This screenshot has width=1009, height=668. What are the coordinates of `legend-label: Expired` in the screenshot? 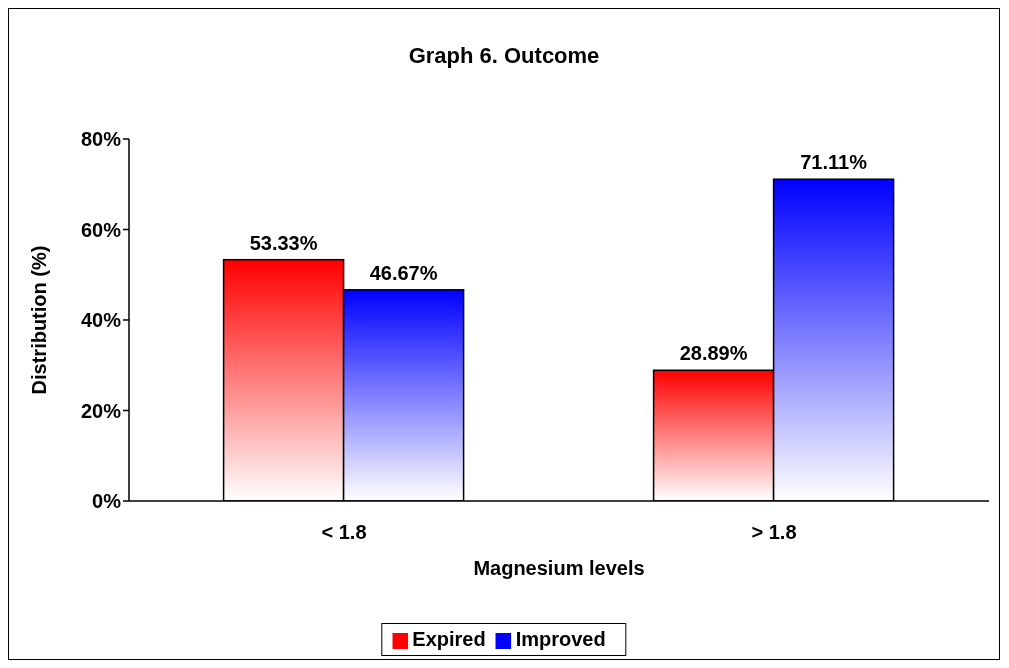 It's located at (449, 639).